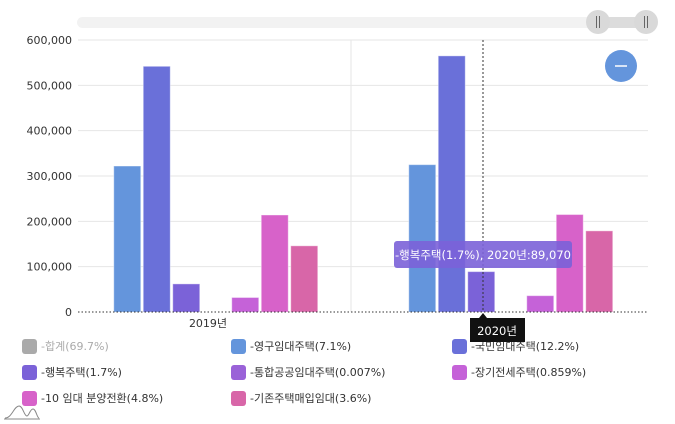 The height and width of the screenshot is (424, 675). I want to click on legend-item: -기존주택매입임대(3.6%), so click(301, 398).